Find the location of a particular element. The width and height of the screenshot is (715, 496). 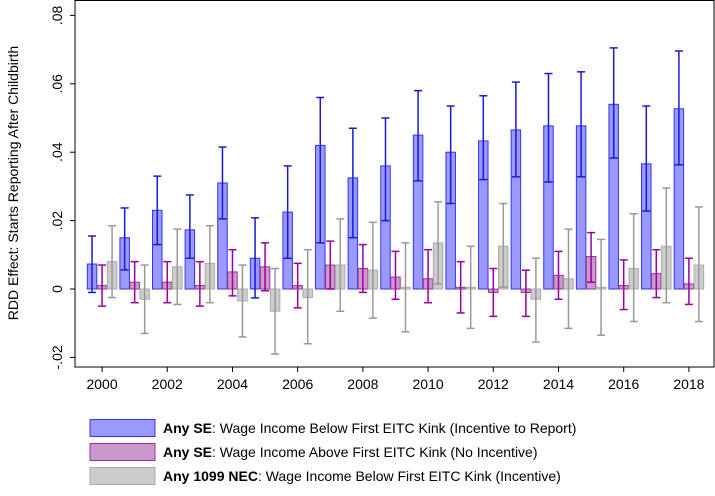

y-tick-label: -.02 is located at coordinates (57, 357).